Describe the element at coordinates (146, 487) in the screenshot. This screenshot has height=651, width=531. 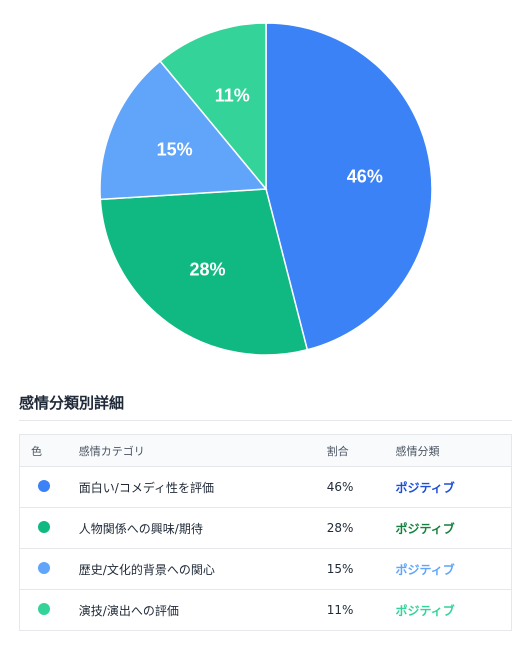
I see `category-cell: 面白い/コメディ性を評価` at that location.